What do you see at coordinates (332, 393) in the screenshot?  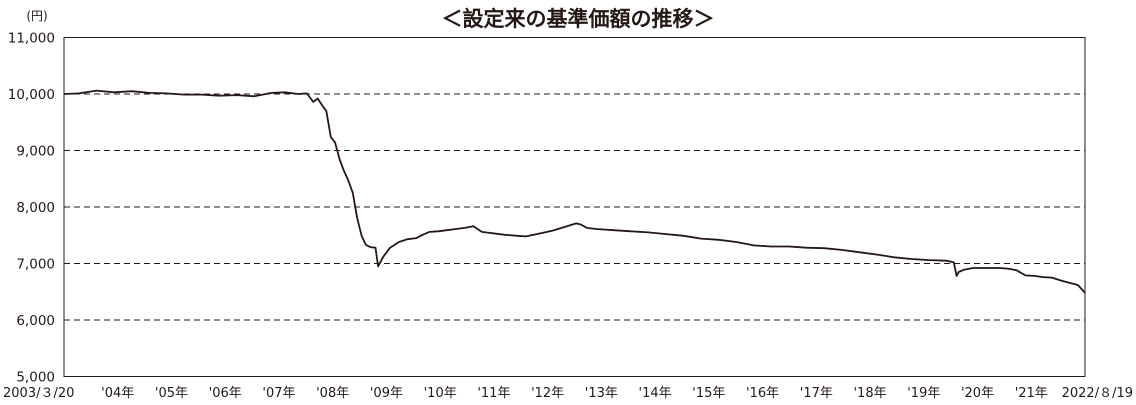 I see `x-tick-label: '08年` at bounding box center [332, 393].